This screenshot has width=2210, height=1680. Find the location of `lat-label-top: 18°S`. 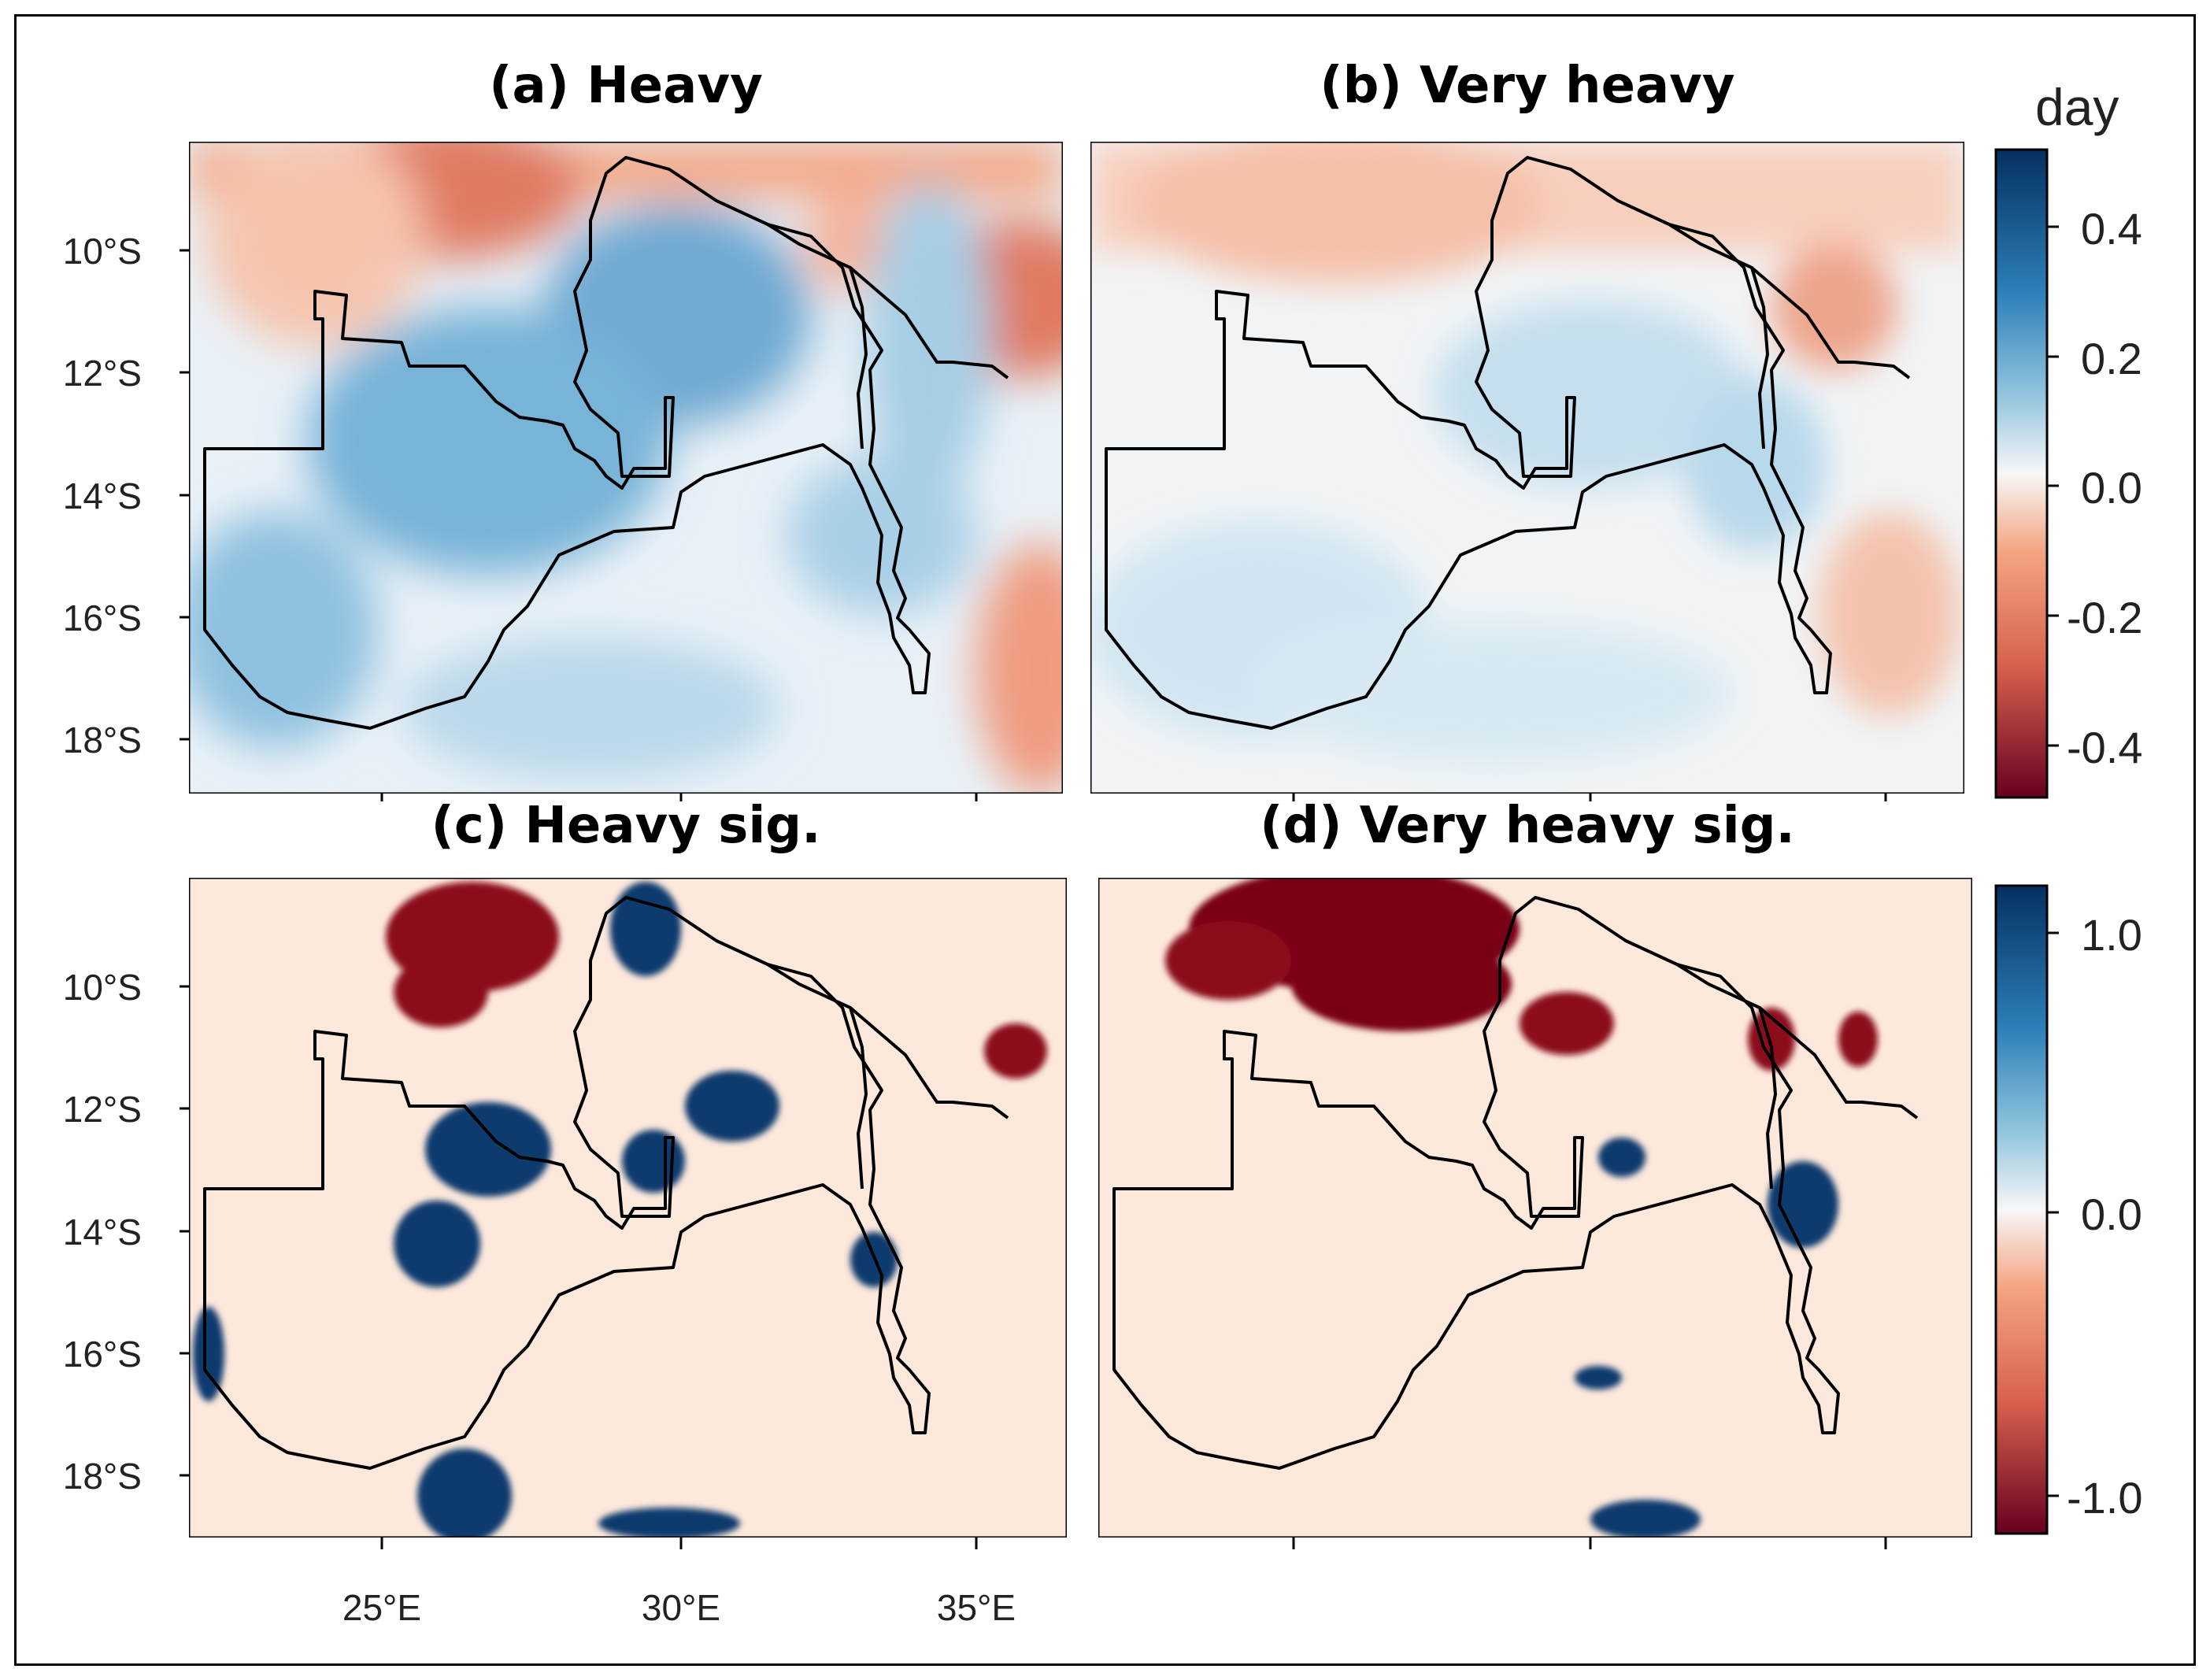

lat-label-top: 18°S is located at coordinates (102, 740).